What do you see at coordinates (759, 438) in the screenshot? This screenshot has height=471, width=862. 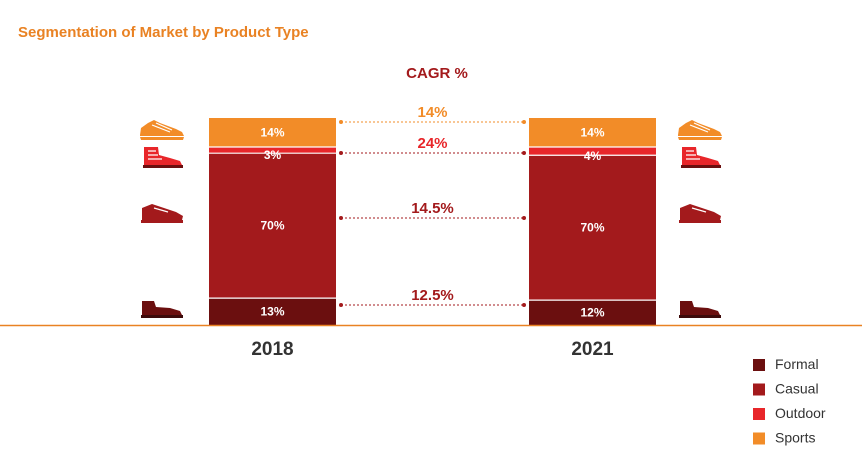 I see `legend-swatch-sports` at bounding box center [759, 438].